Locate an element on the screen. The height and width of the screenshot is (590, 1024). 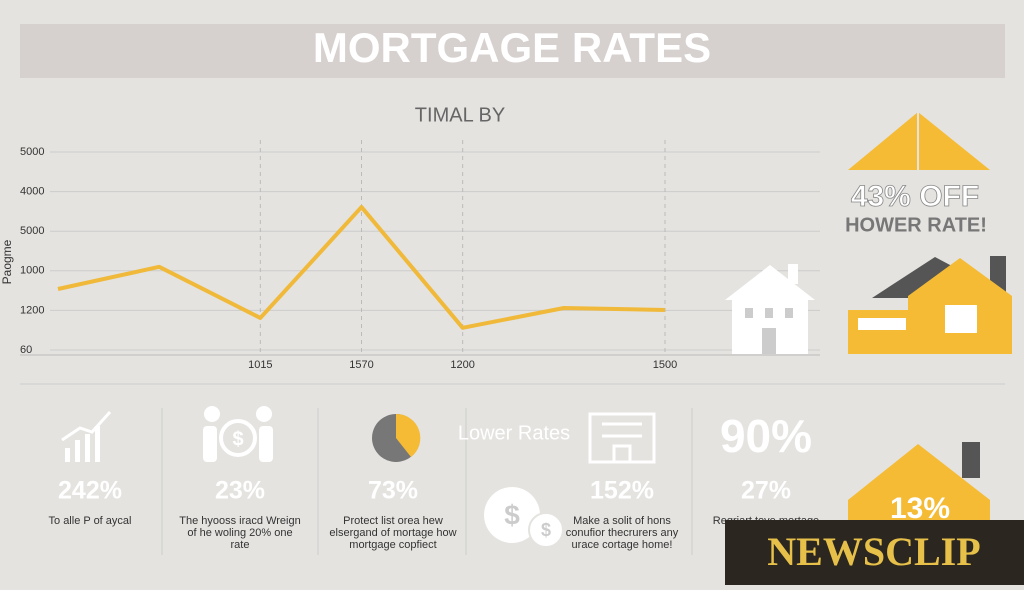
yellow-house is located at coordinates (930, 305).